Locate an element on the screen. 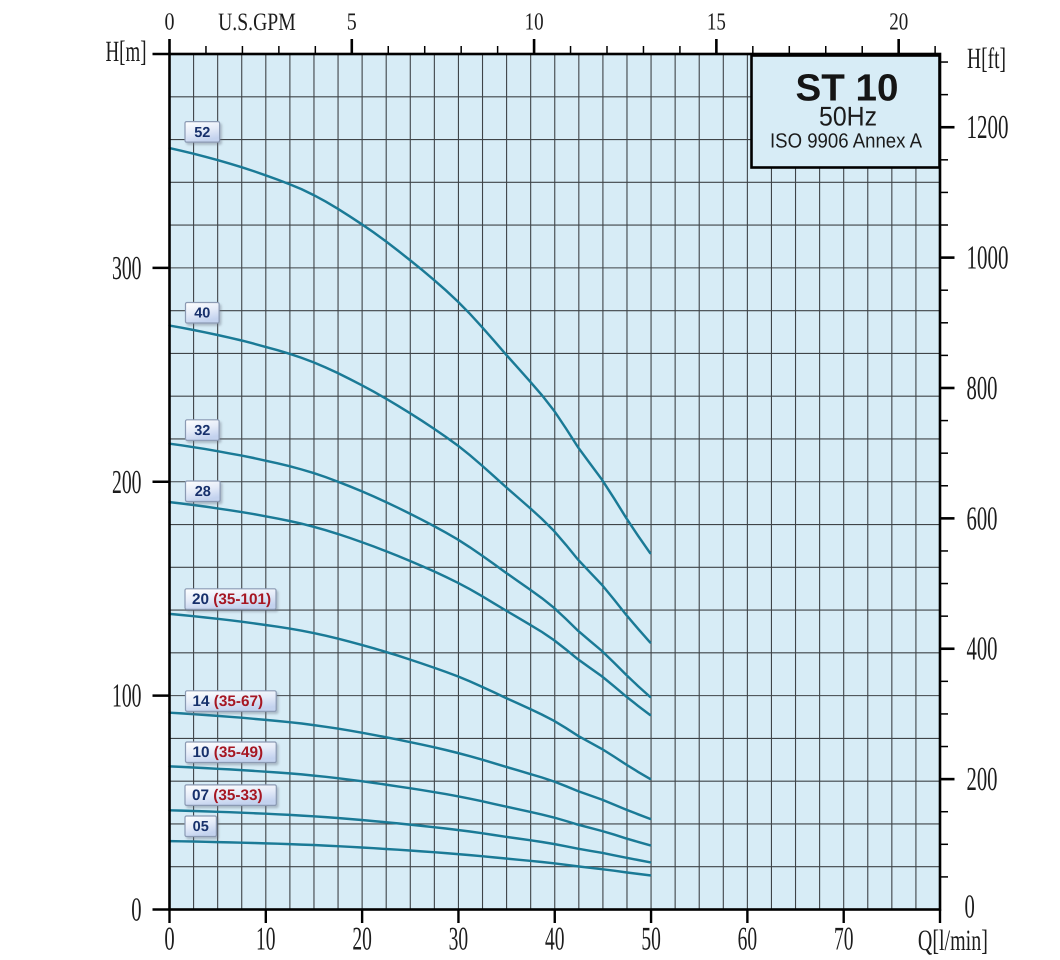 The image size is (1060, 960). svg-text: 400 is located at coordinates (982, 649).